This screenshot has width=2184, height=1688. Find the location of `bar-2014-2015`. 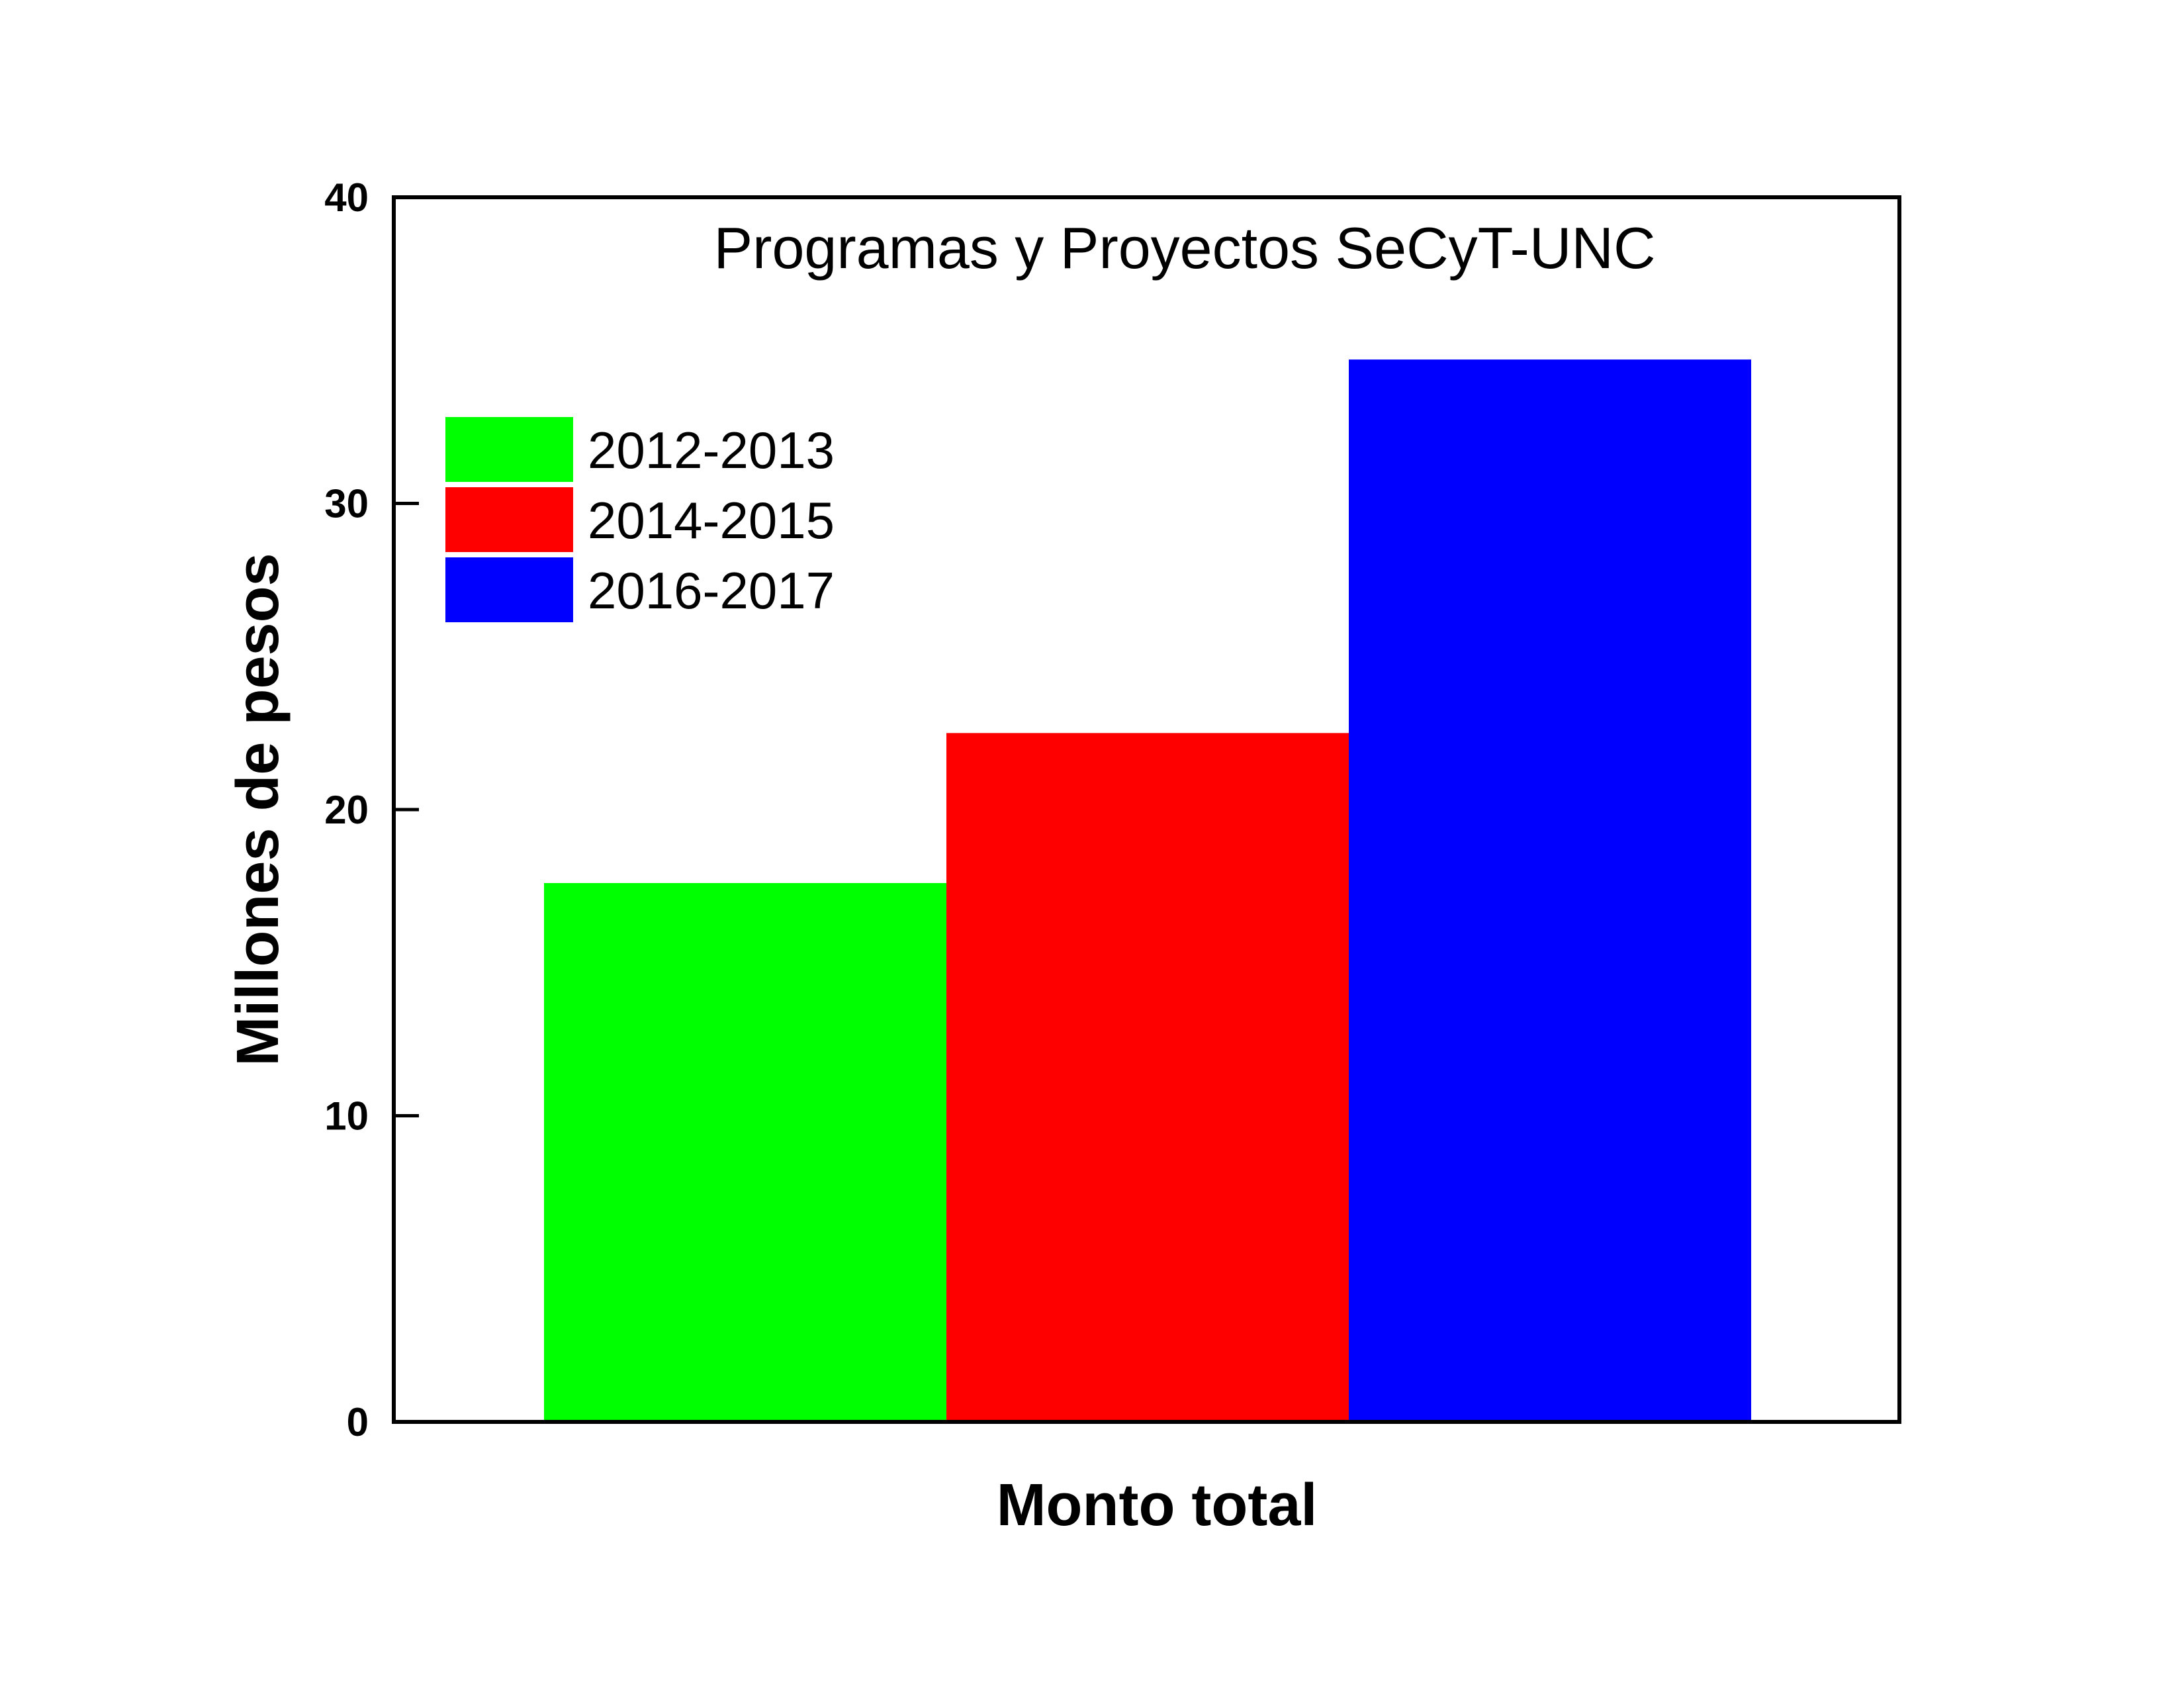

bar-2014-2015 is located at coordinates (1147, 1077).